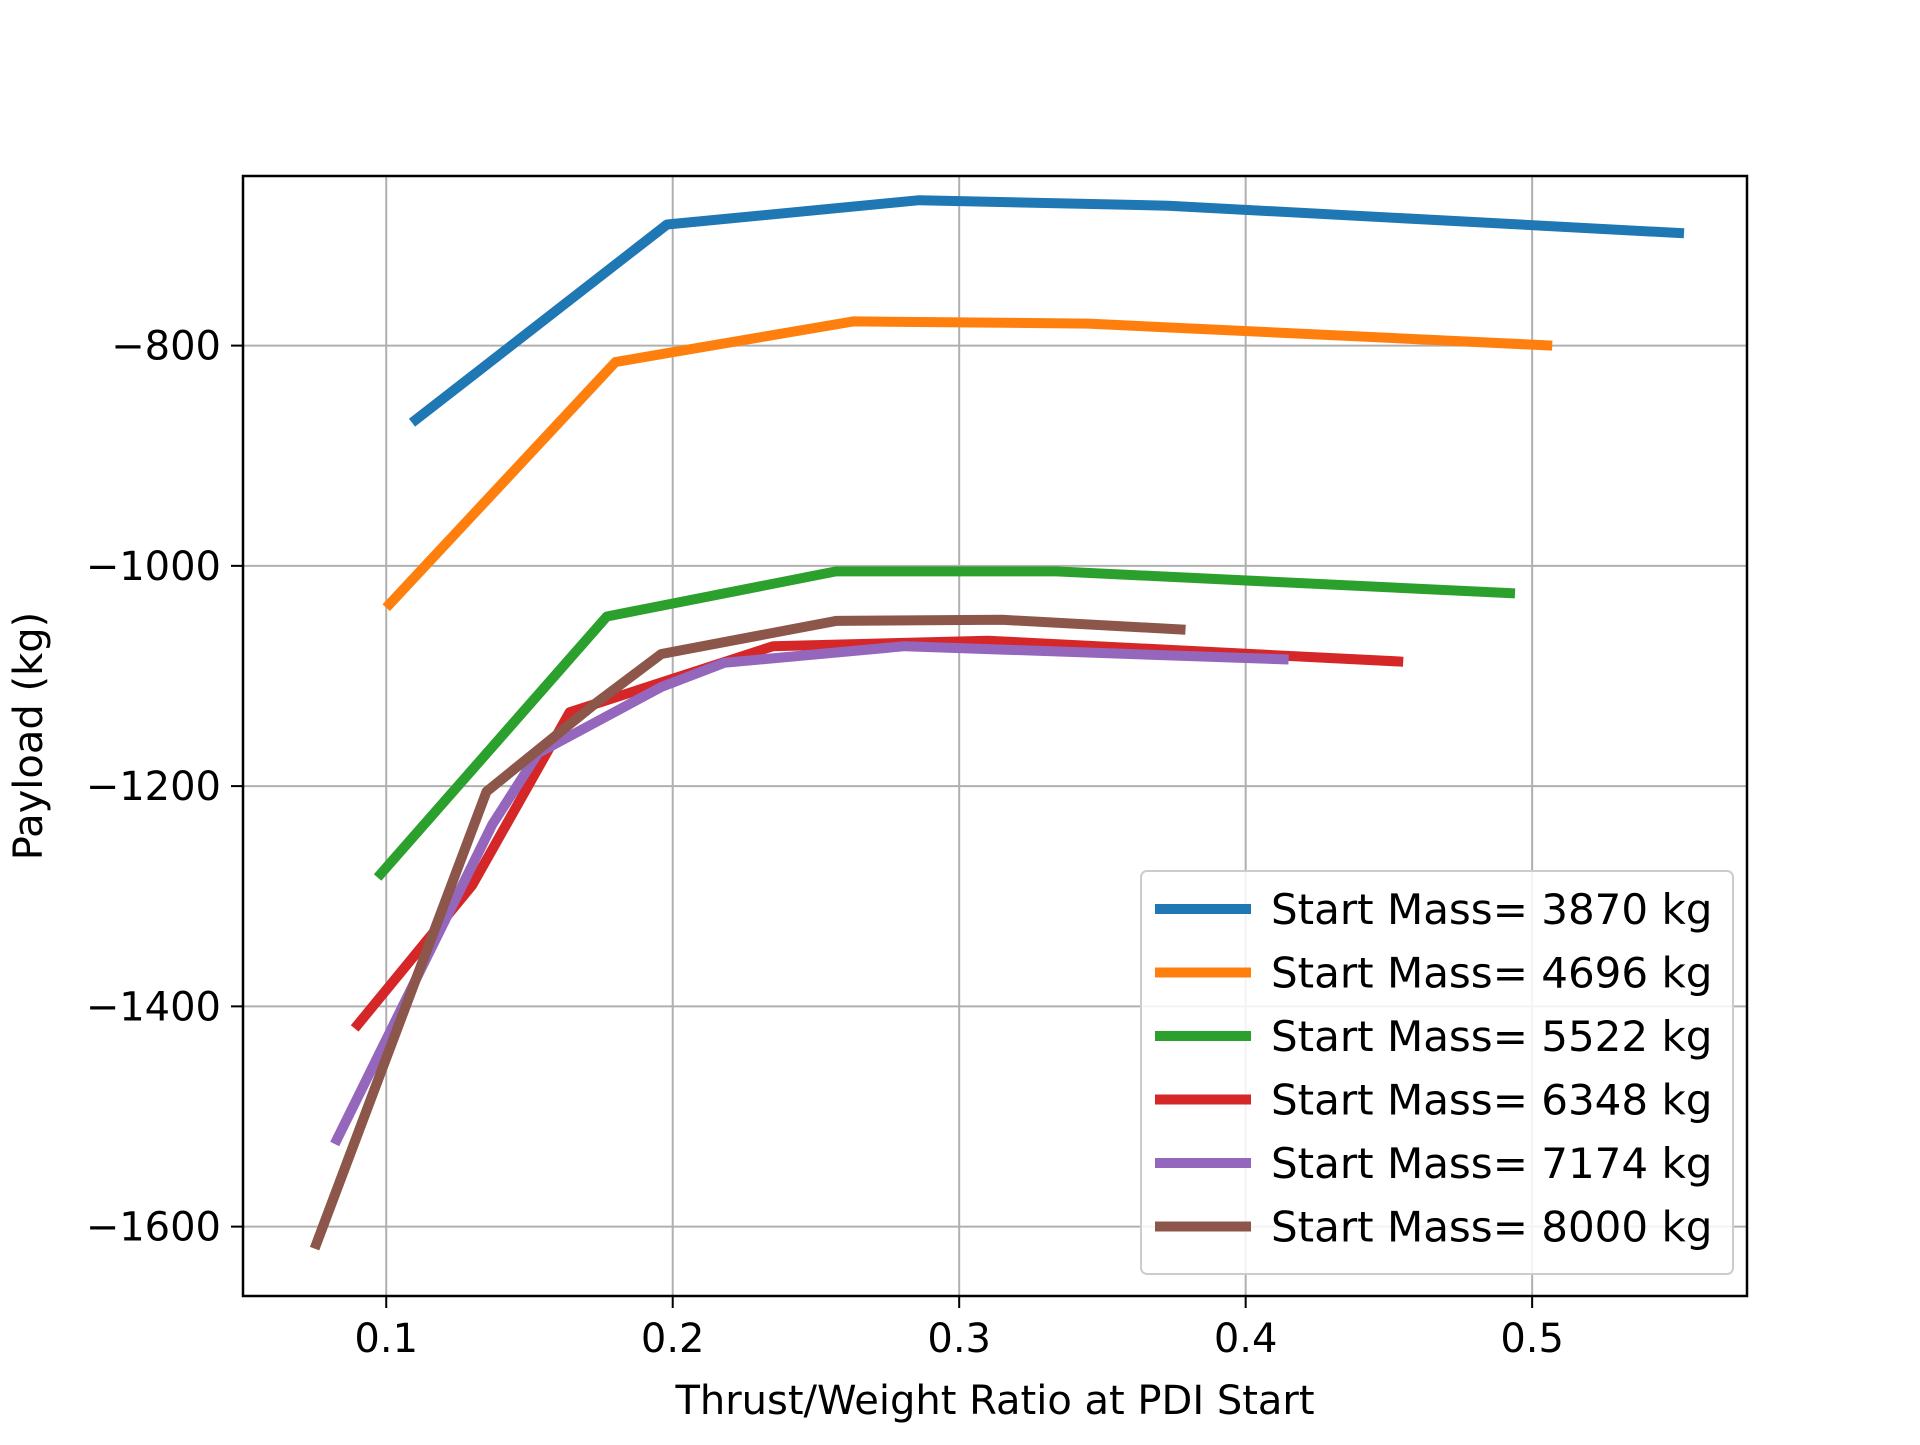 Image resolution: width=1920 pixels, height=1445 pixels. What do you see at coordinates (29, 736) in the screenshot?
I see `y-axis-label: Payload (kg)` at bounding box center [29, 736].